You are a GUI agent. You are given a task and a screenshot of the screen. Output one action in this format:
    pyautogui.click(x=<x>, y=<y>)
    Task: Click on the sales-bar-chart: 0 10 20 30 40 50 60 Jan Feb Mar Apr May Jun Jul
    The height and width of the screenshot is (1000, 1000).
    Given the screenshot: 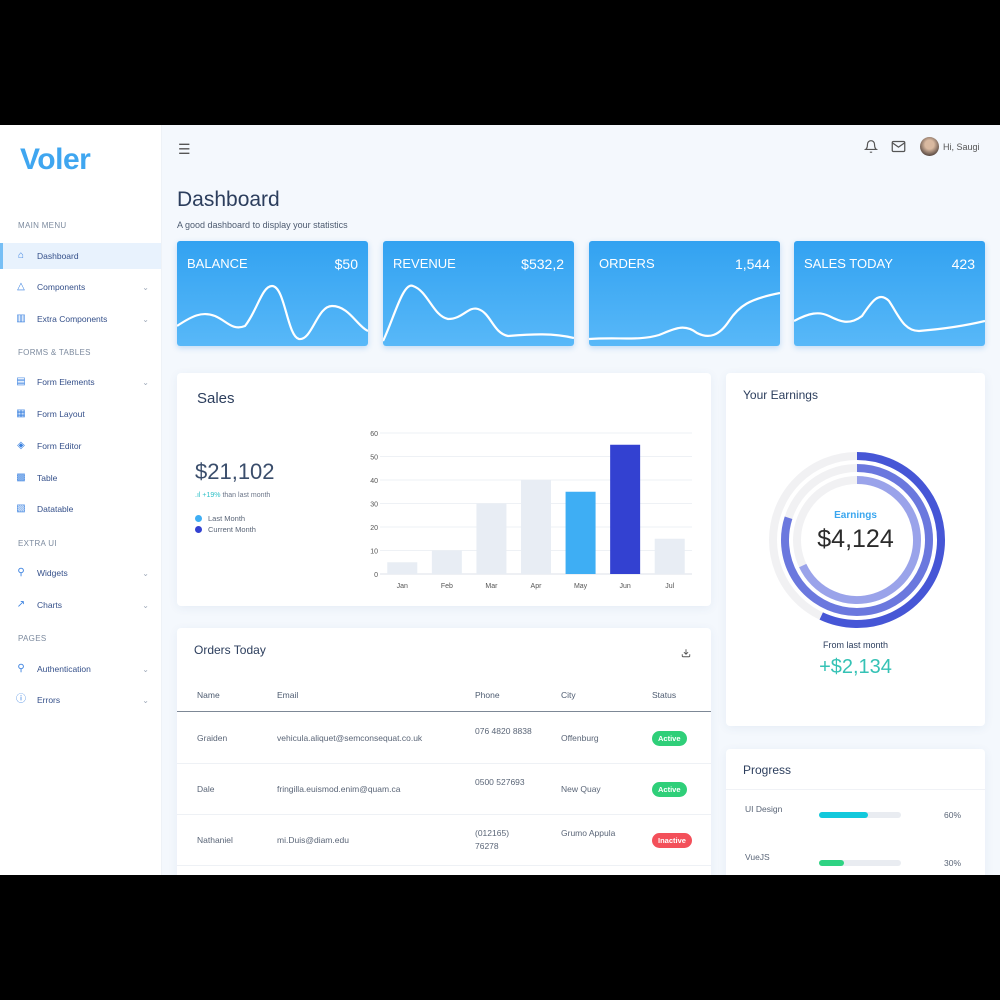 What is the action you would take?
    pyautogui.click(x=531, y=510)
    